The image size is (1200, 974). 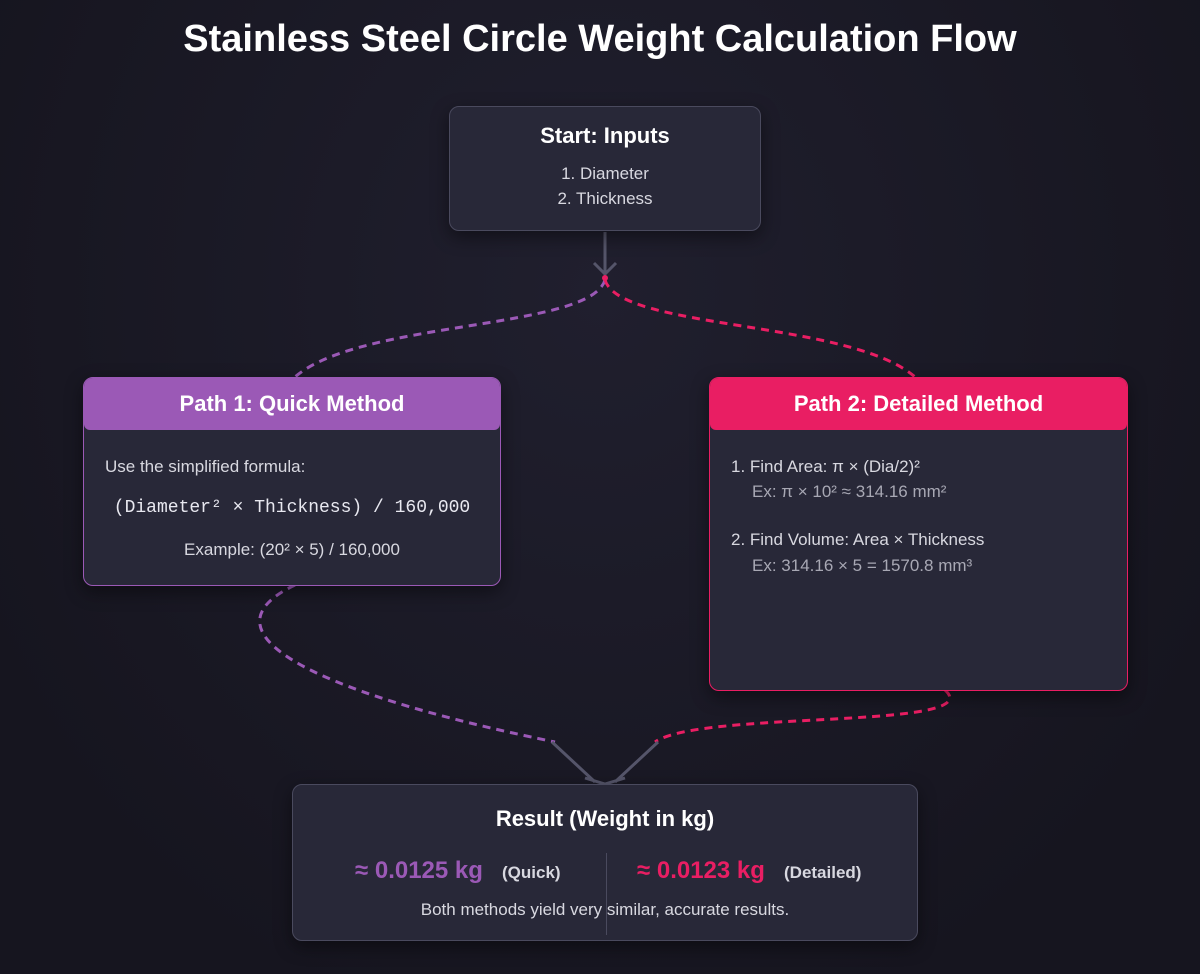 I want to click on start-box: Start: Inputs 1. Diameter 2. Thickness, so click(x=605, y=168).